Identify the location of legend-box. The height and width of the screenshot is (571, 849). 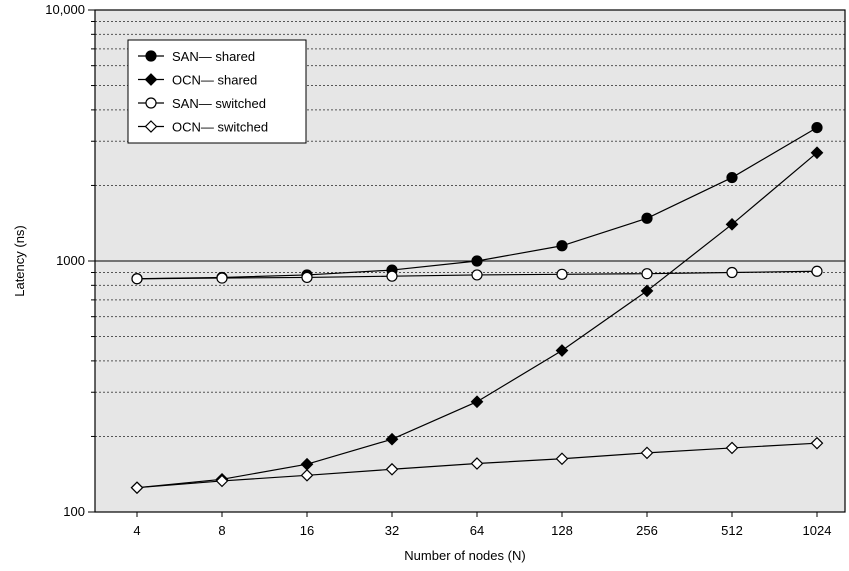
(217, 91).